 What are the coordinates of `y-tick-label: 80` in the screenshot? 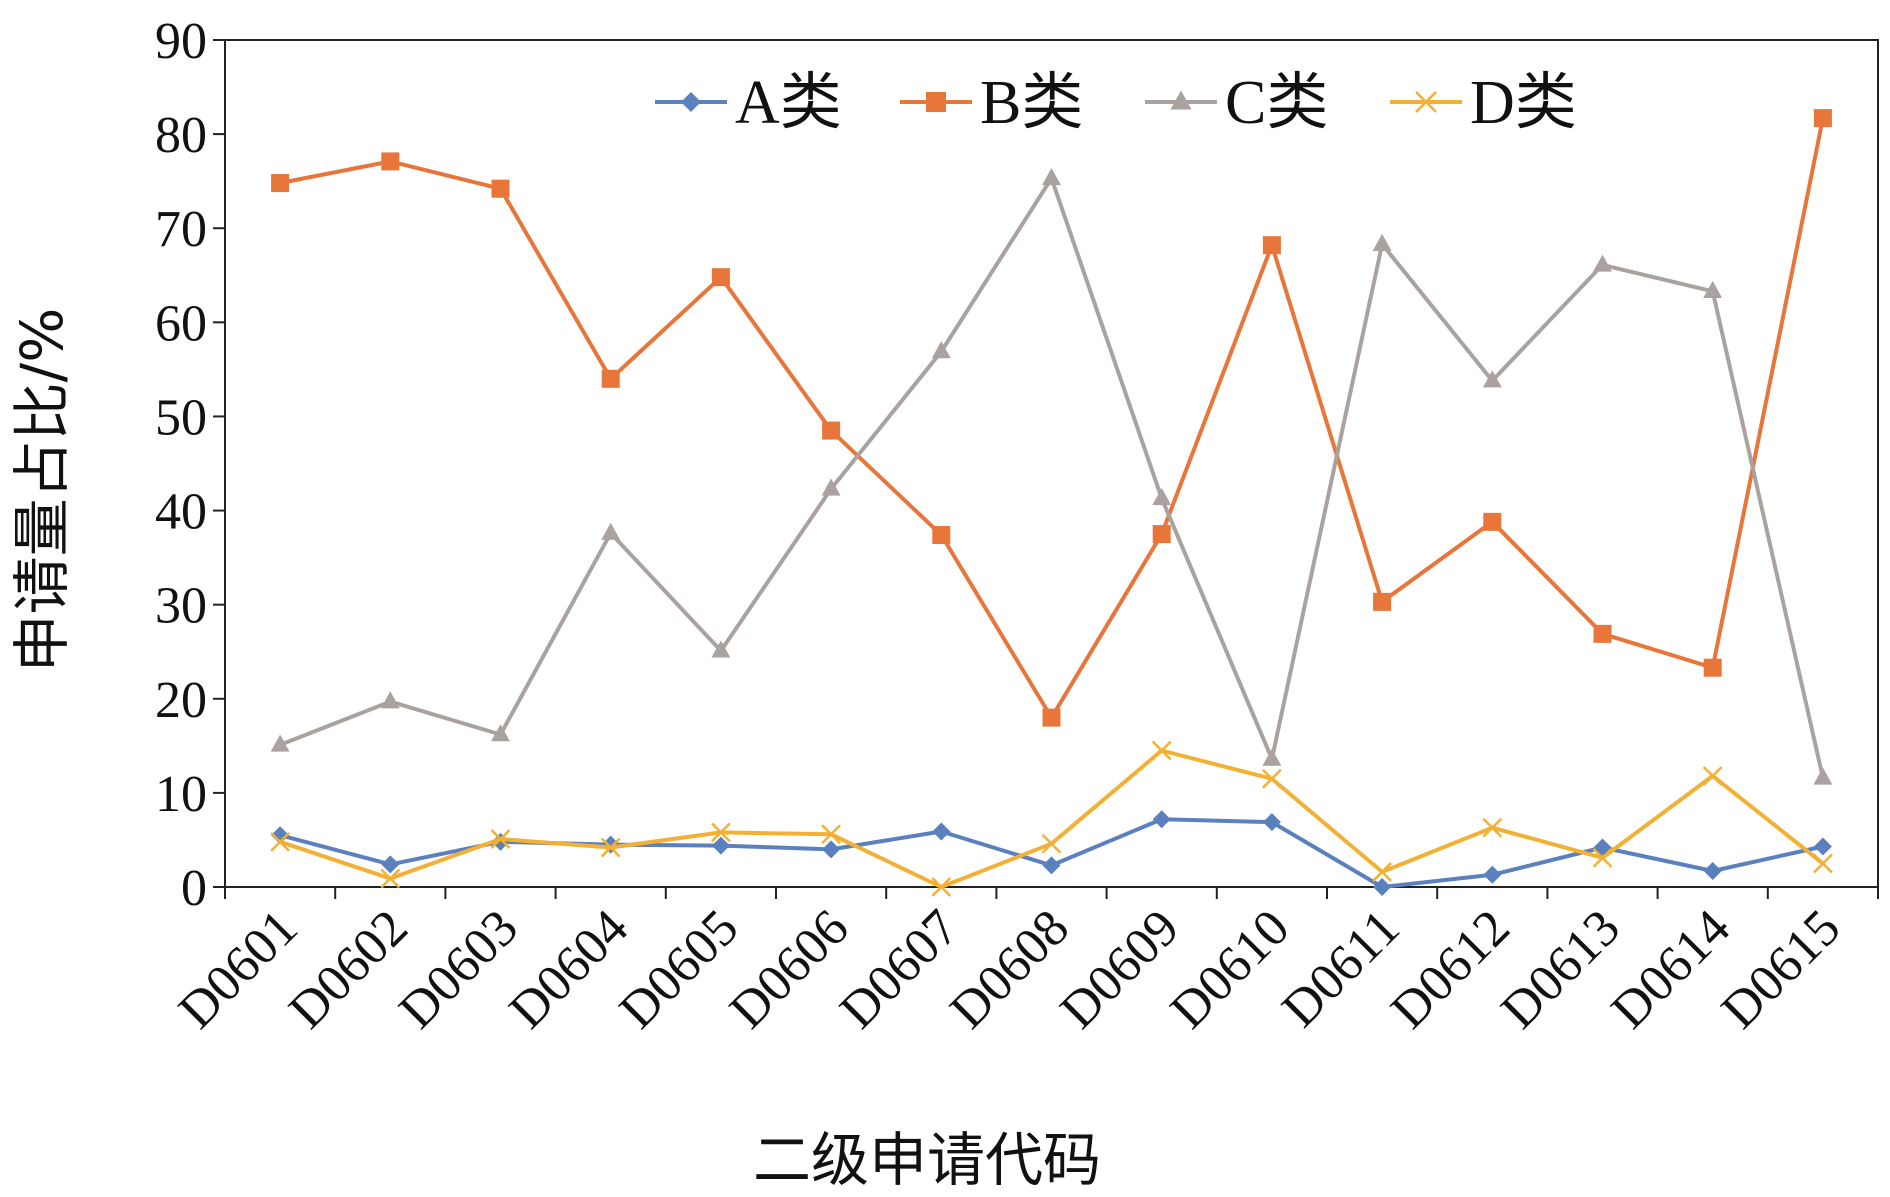 It's located at (181, 135).